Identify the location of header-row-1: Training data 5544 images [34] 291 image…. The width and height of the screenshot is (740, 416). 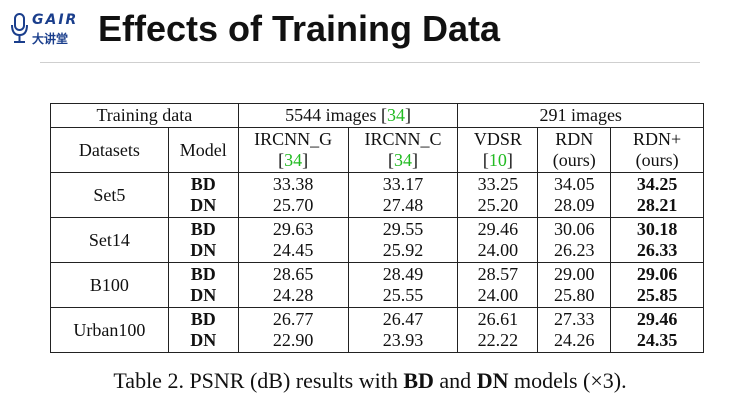
(377, 115).